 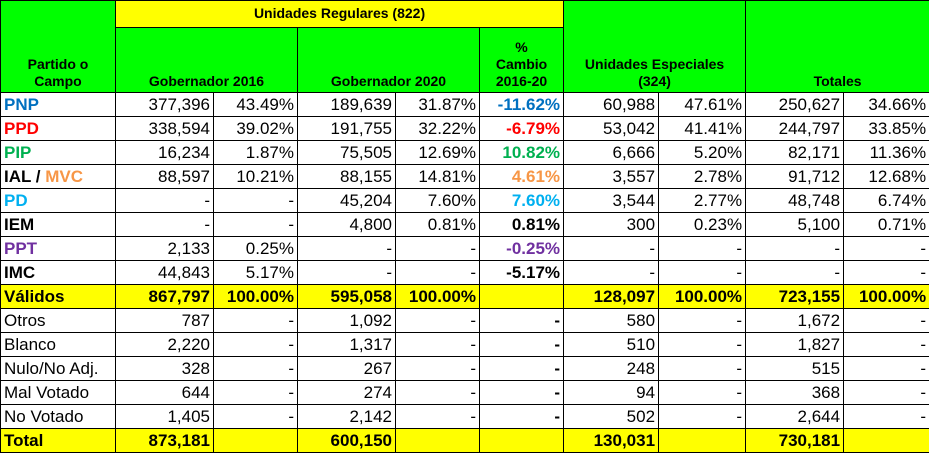 I want to click on value-cell: 128,097, so click(x=611, y=296).